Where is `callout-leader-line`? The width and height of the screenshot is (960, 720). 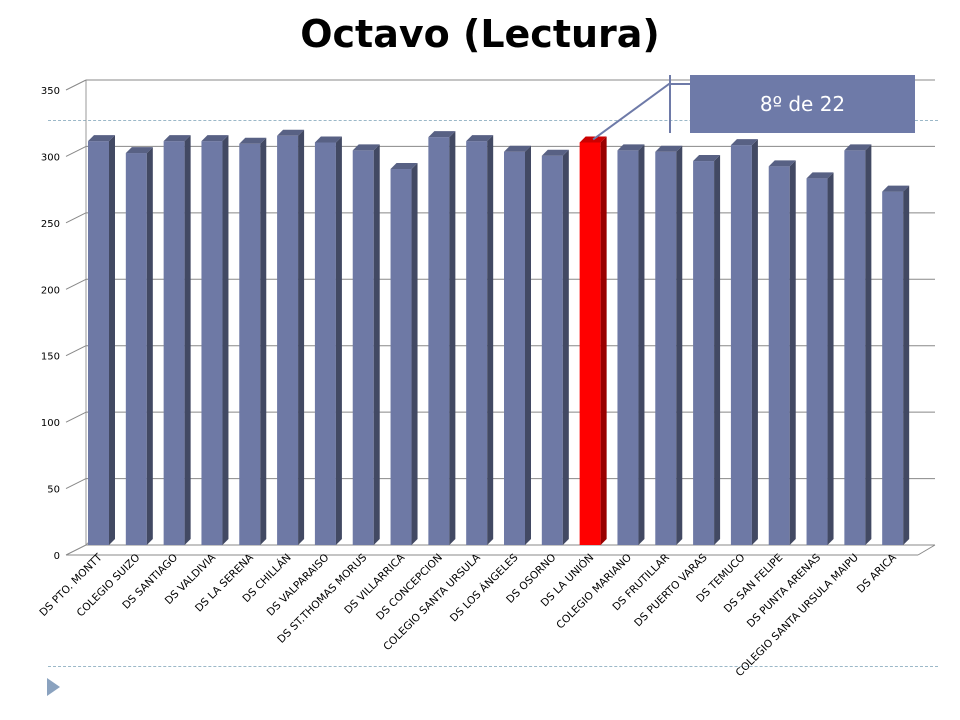 callout-leader-line is located at coordinates (641, 112).